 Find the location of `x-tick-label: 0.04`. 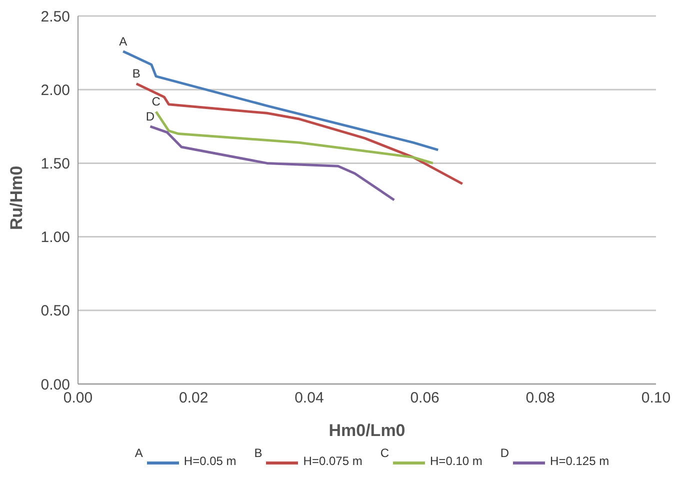

x-tick-label: 0.04 is located at coordinates (309, 398).